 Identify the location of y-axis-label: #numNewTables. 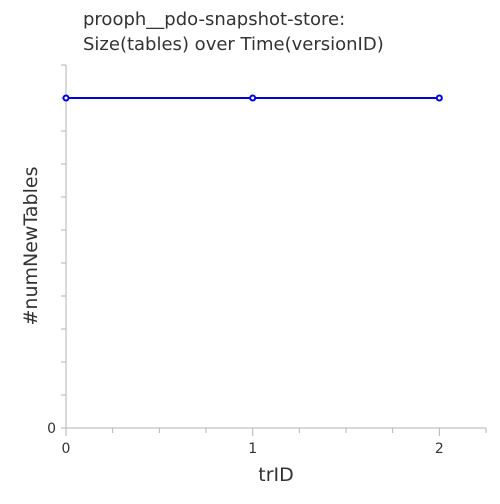
(31, 246).